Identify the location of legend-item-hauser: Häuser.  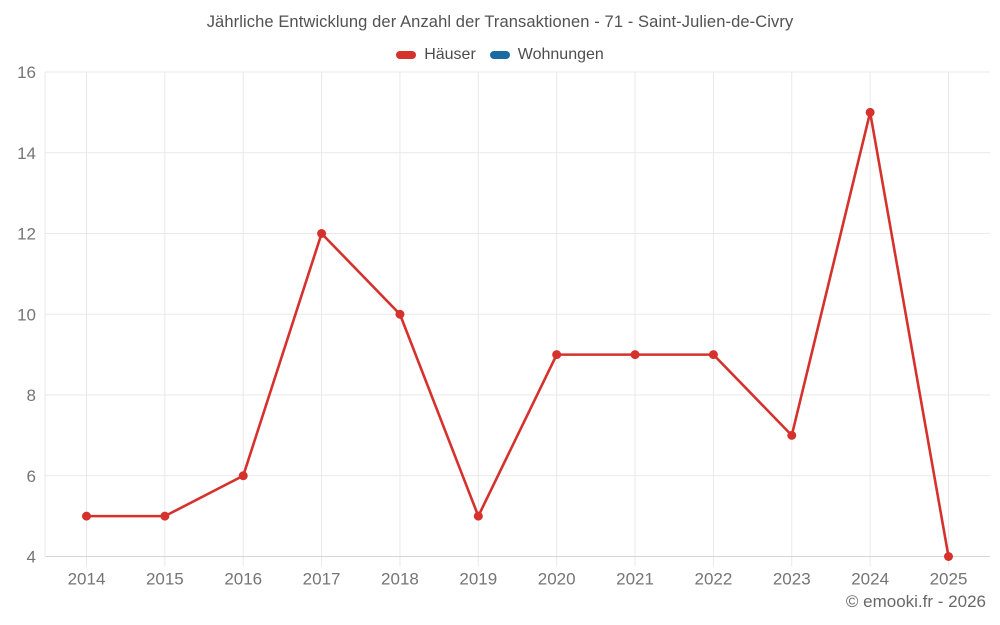
(436, 55).